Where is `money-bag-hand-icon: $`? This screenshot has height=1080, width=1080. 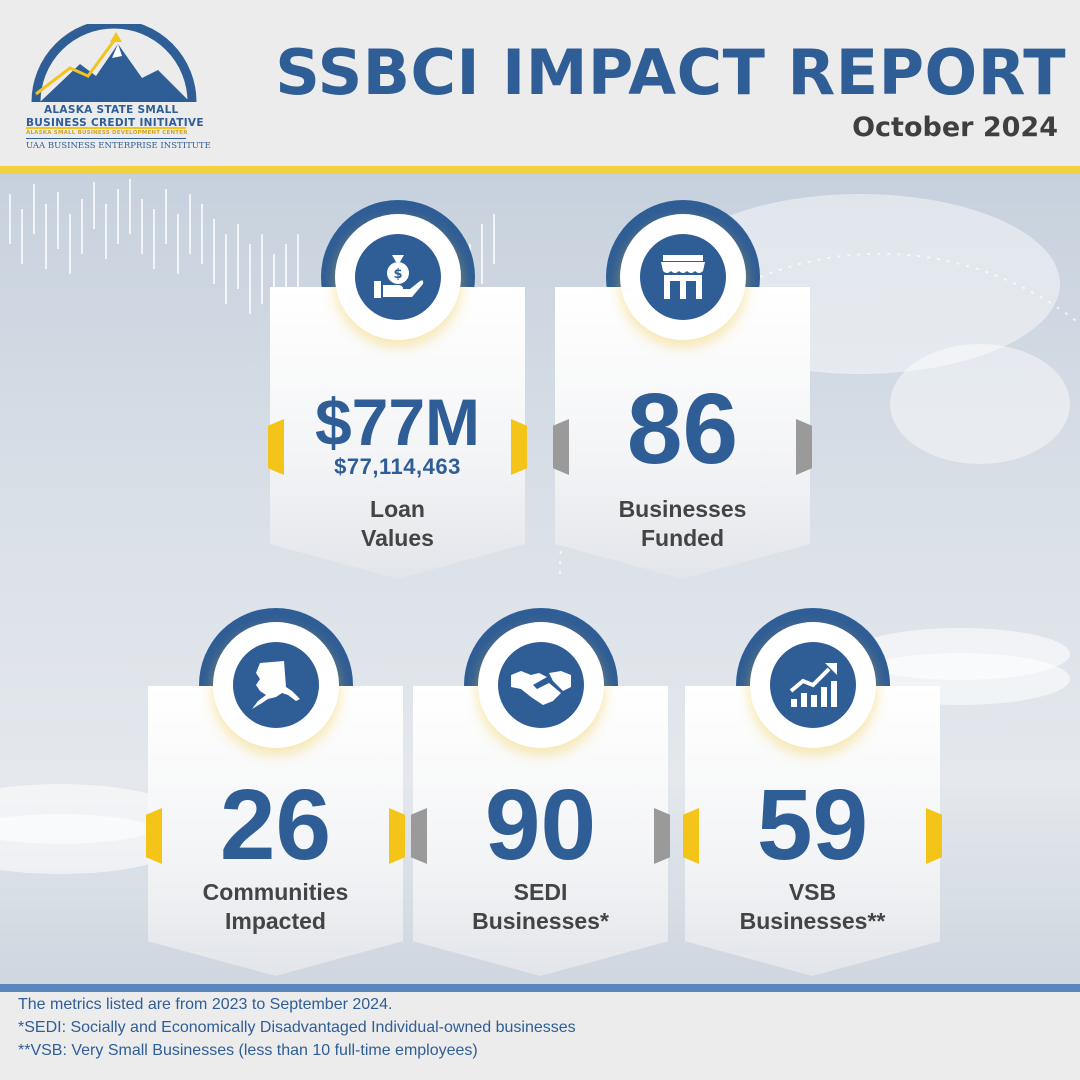
money-bag-hand-icon: $ is located at coordinates (398, 276).